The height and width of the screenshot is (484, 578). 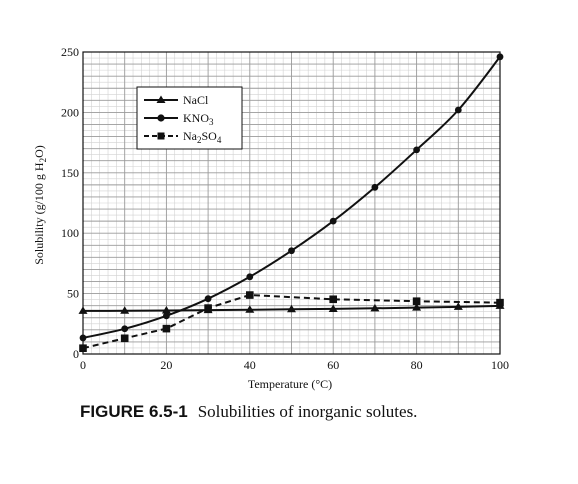 What do you see at coordinates (166, 365) in the screenshot?
I see `x-tick-label: 20` at bounding box center [166, 365].